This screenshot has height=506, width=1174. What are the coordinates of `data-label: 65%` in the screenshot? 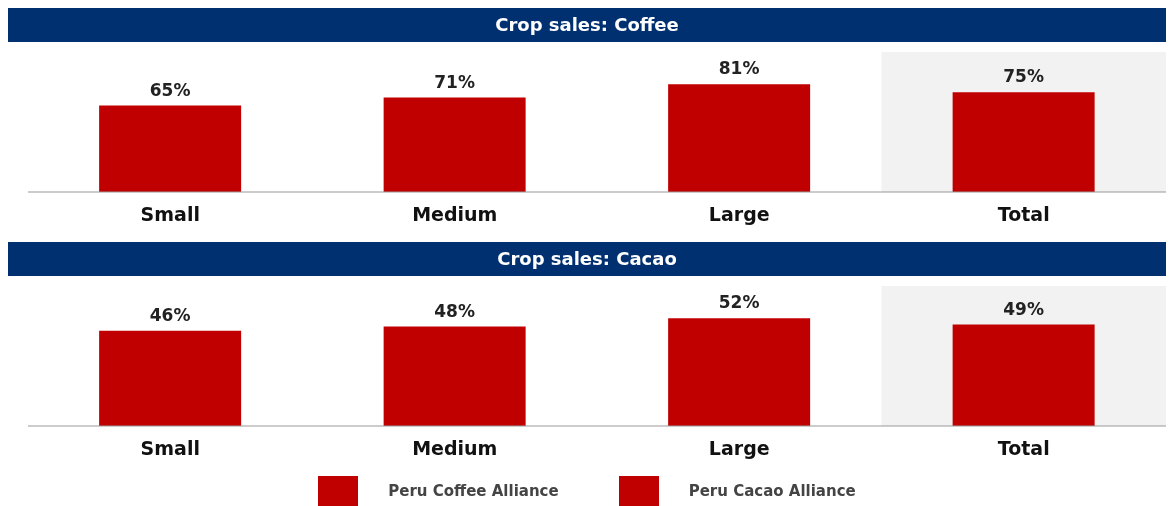 It's located at (170, 89).